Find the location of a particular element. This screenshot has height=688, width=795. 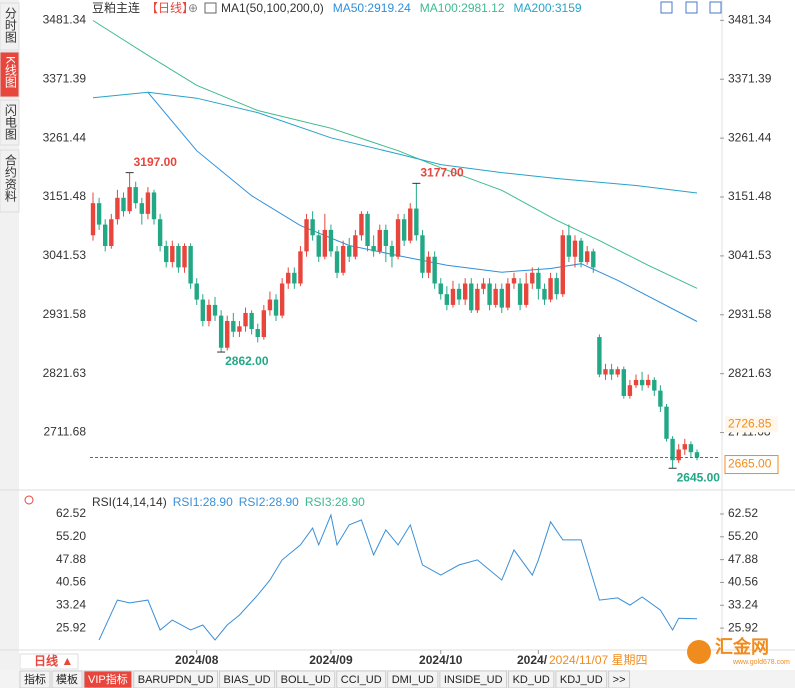

annotation-label: 3177.00 is located at coordinates (442, 173).